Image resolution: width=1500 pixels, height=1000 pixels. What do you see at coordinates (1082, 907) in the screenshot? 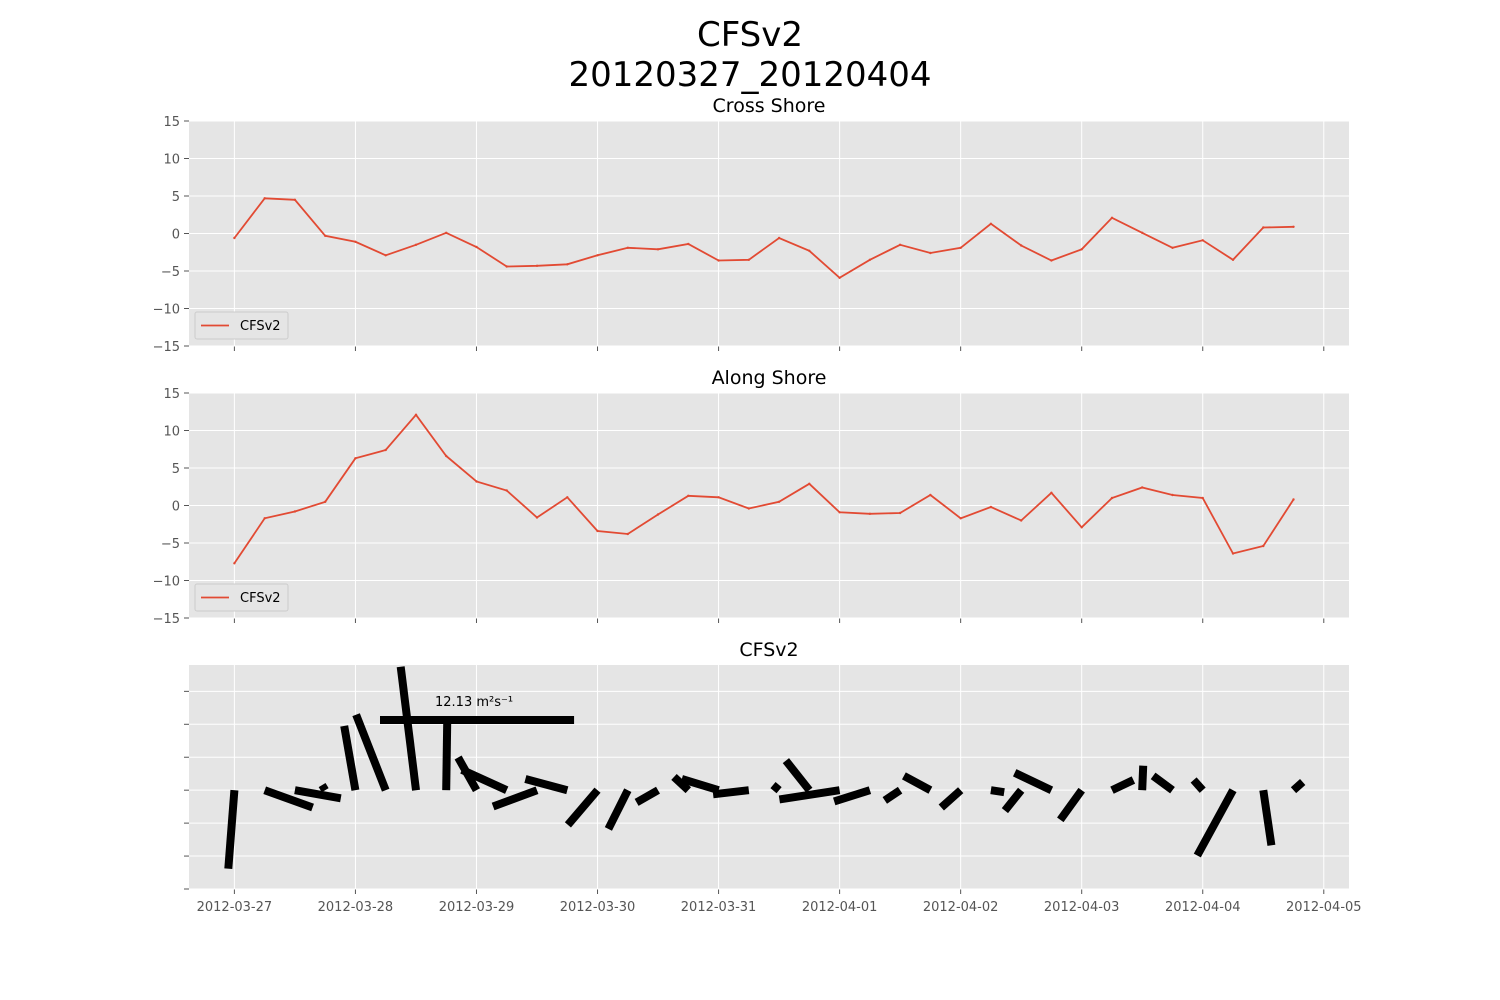
I see `x-tick-label: 2012-04-03` at bounding box center [1082, 907].